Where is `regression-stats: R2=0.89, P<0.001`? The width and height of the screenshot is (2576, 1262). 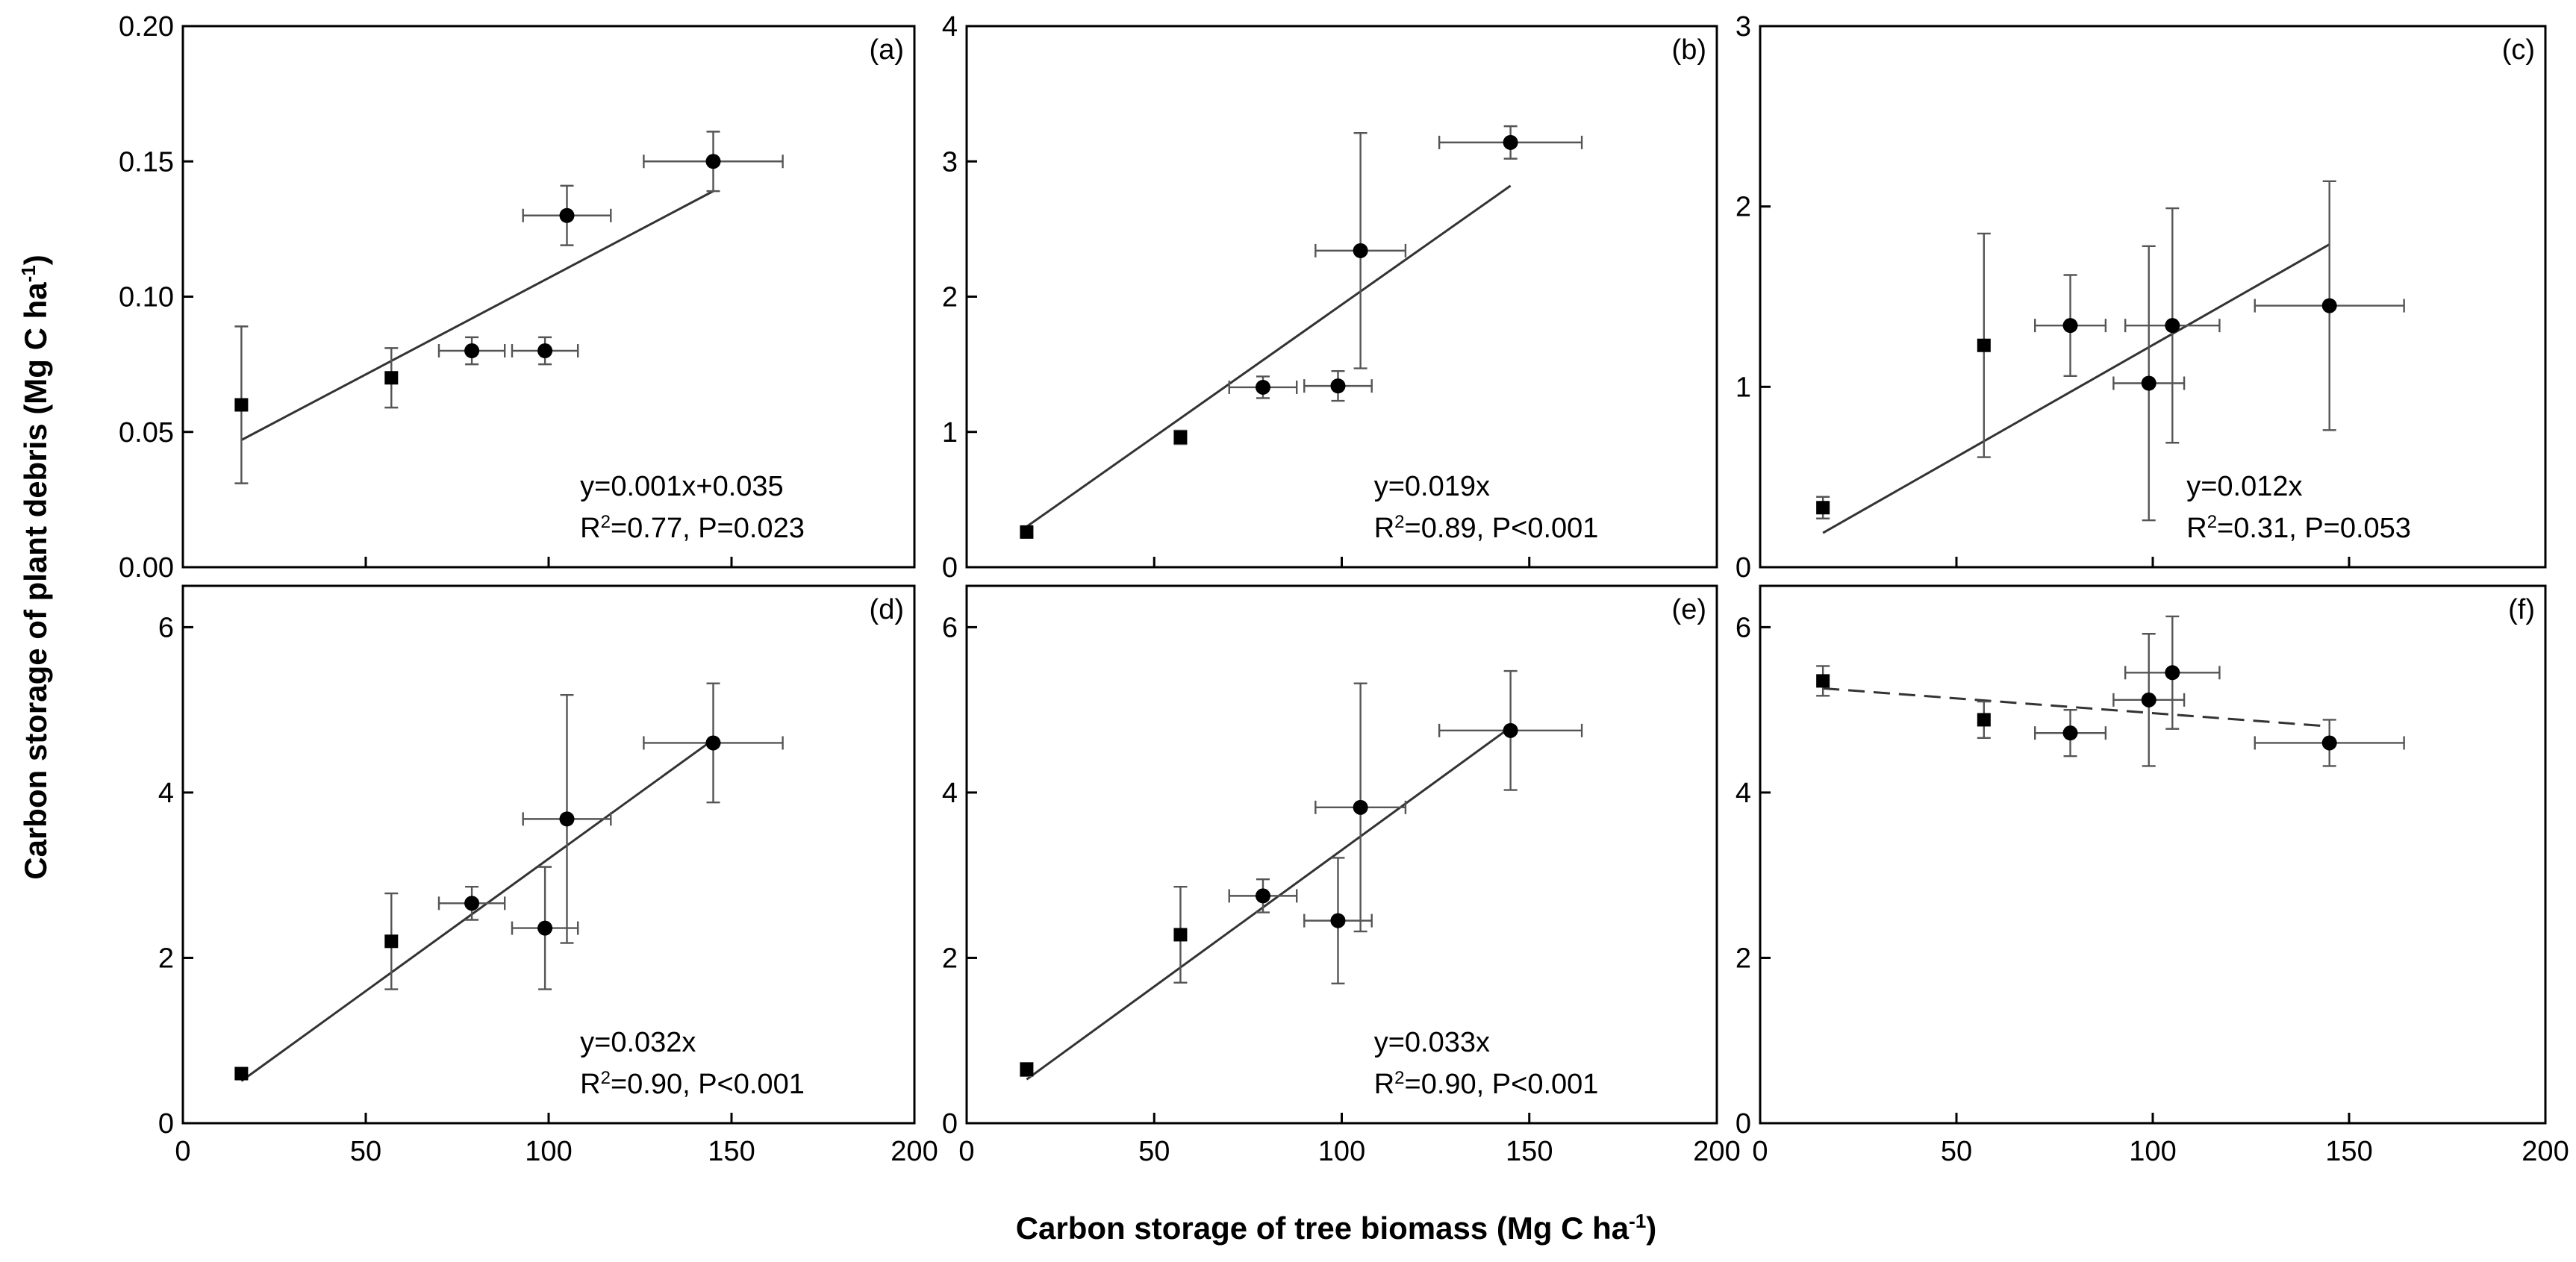 regression-stats: R2=0.89, P<0.001 is located at coordinates (1486, 529).